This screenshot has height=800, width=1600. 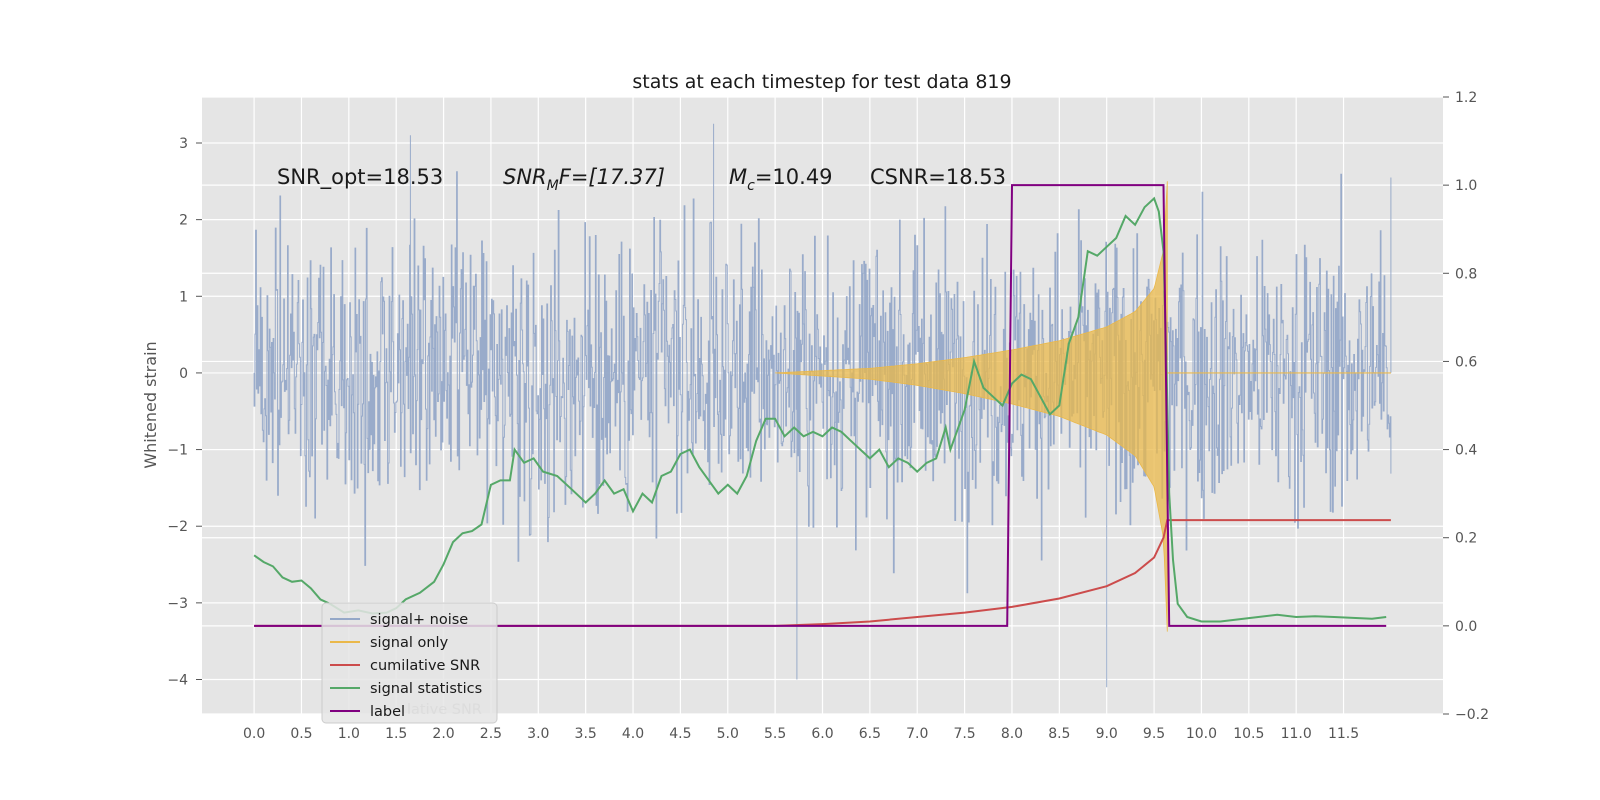 What do you see at coordinates (419, 620) in the screenshot?
I see `legend-label: signal+ noise` at bounding box center [419, 620].